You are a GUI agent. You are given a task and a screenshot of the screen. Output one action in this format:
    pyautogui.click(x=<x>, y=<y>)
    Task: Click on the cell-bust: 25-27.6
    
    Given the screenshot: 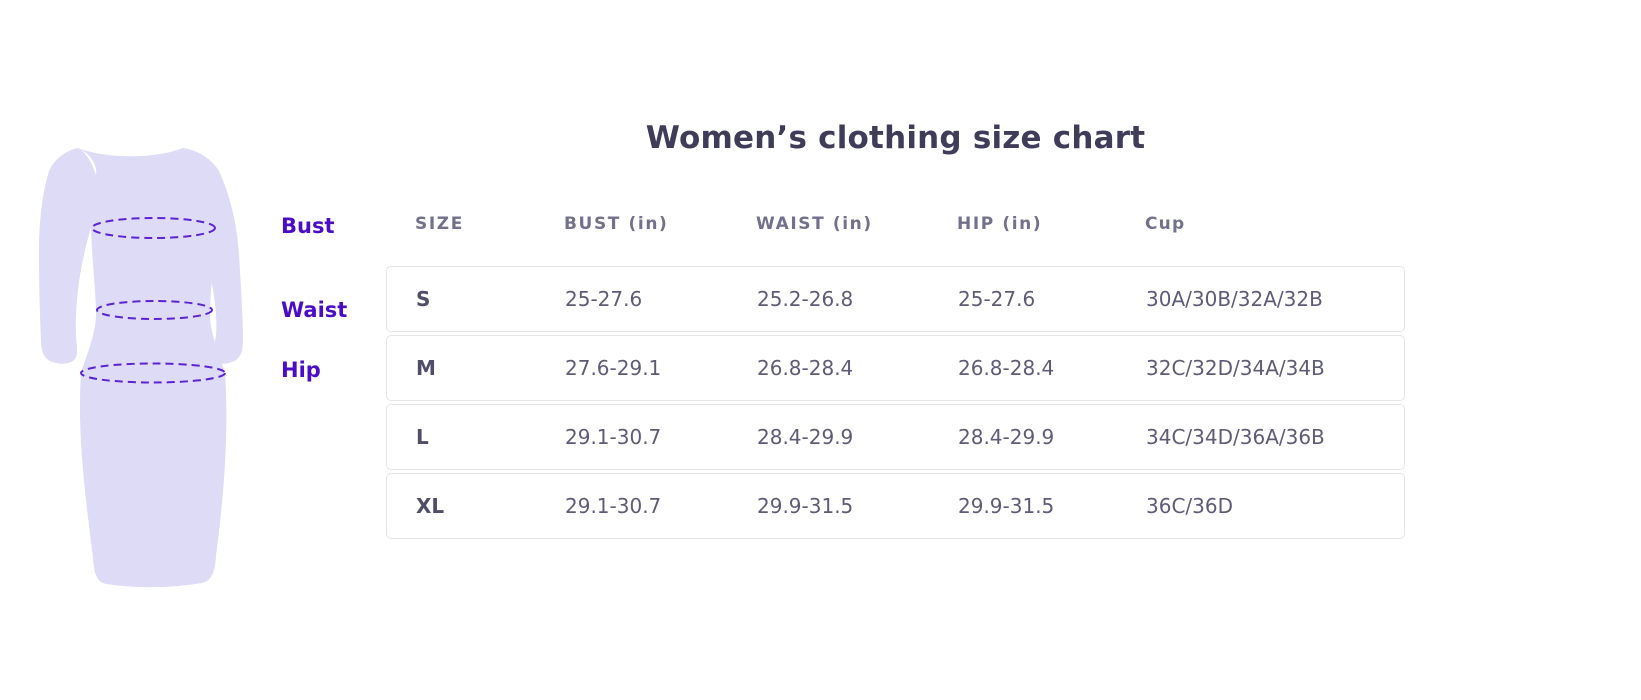 What is the action you would take?
    pyautogui.click(x=604, y=299)
    